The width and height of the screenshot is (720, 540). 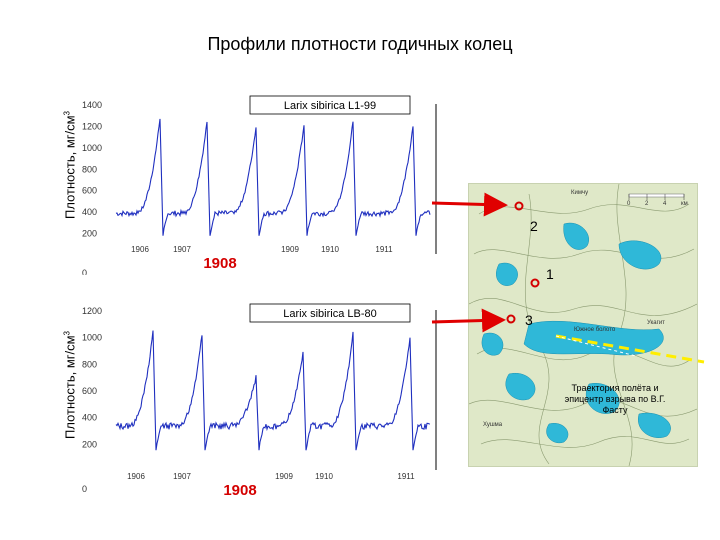 What do you see at coordinates (647, 204) in the screenshot?
I see `scale-tick: 2` at bounding box center [647, 204].